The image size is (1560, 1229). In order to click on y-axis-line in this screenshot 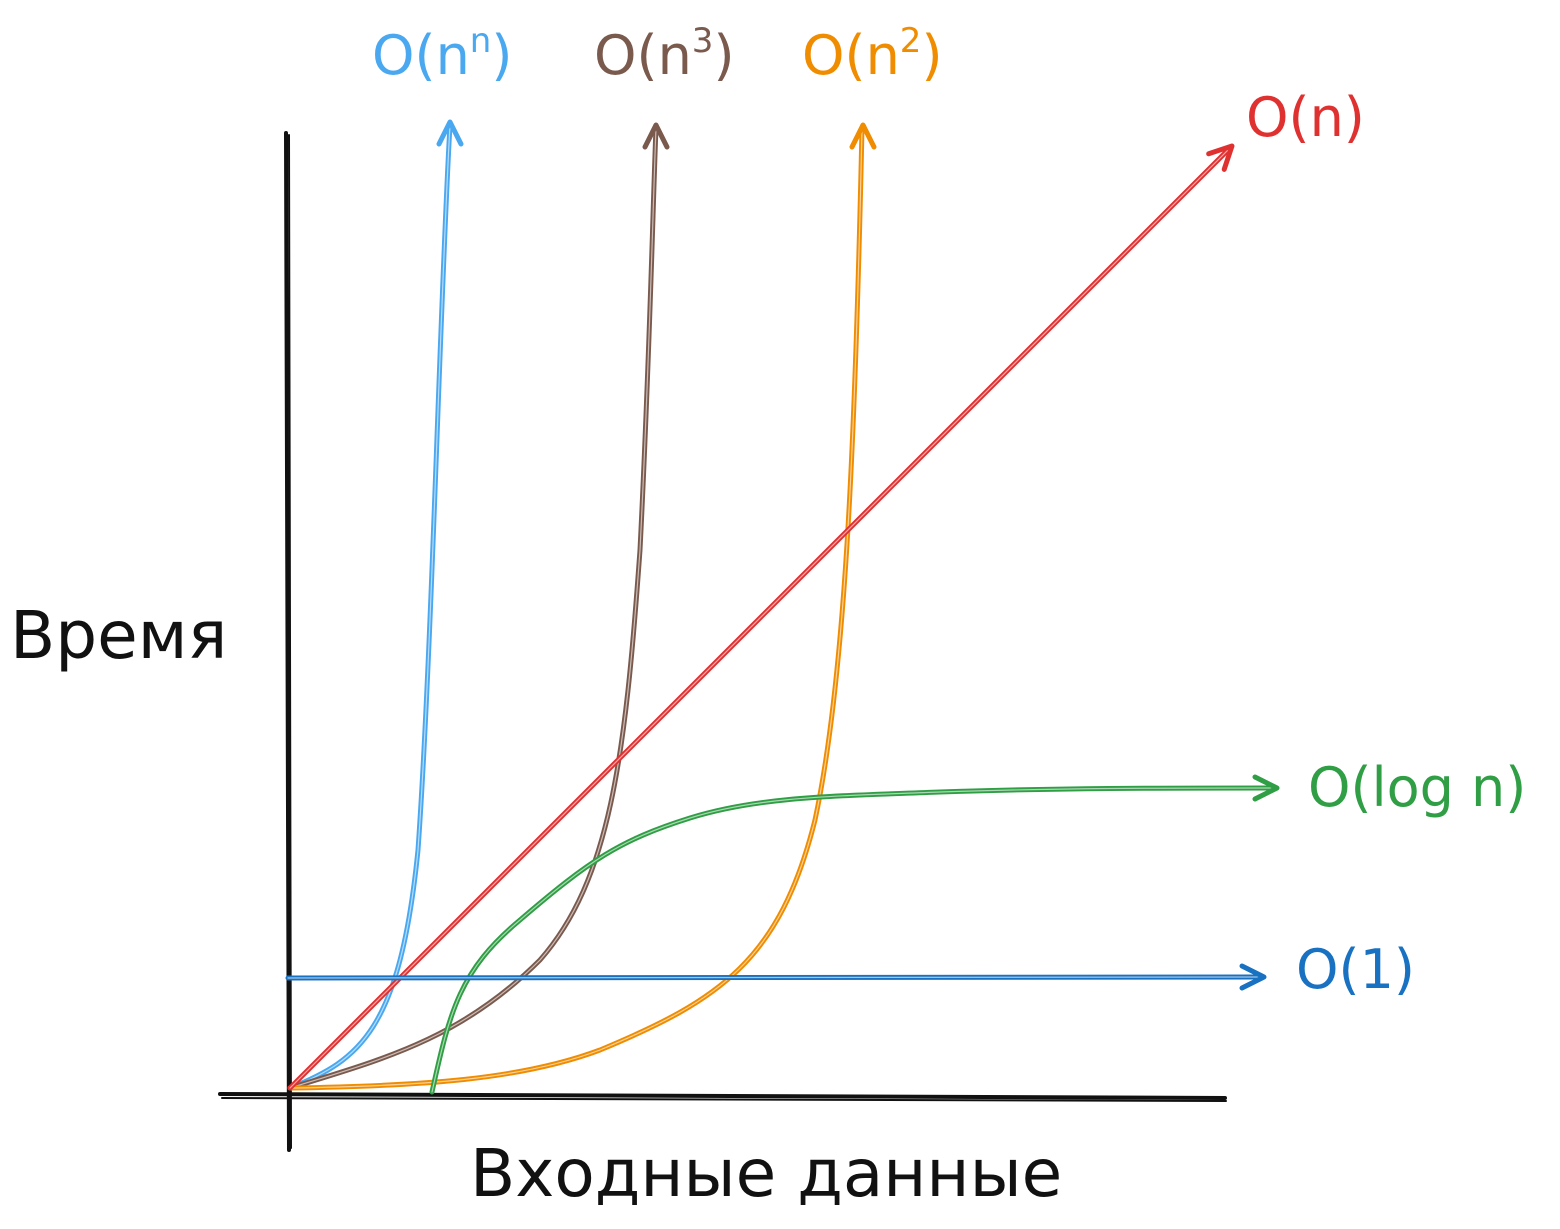, I will do `click(287, 641)`.